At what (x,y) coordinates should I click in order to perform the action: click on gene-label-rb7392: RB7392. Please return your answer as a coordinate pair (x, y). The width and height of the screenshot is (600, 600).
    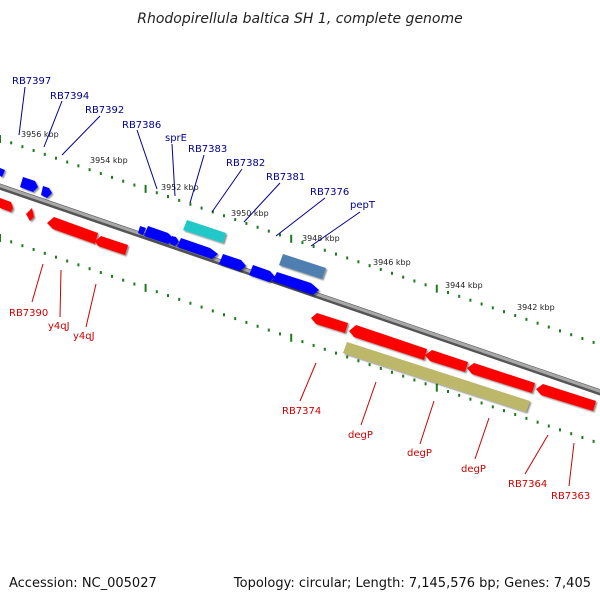
    Looking at the image, I should click on (104, 110).